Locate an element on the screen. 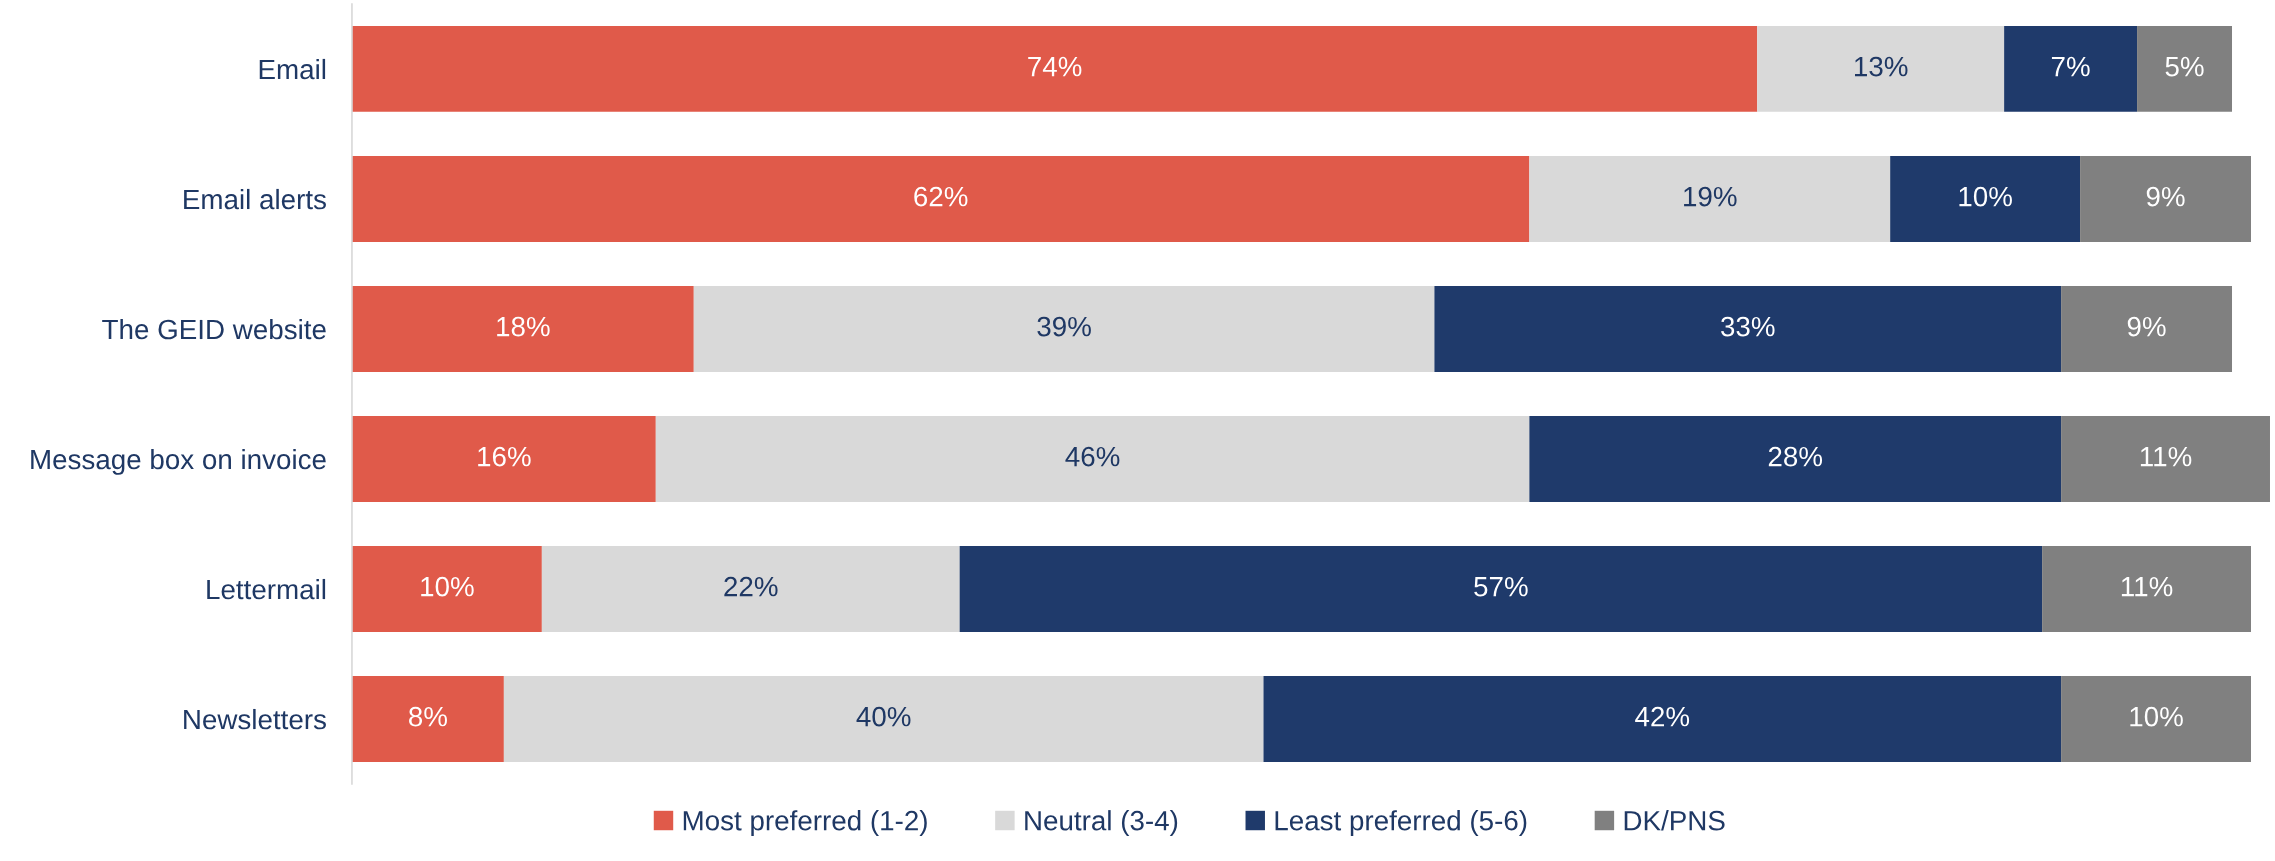 The width and height of the screenshot is (2275, 861). y-tick-label: Lettermail is located at coordinates (266, 589).